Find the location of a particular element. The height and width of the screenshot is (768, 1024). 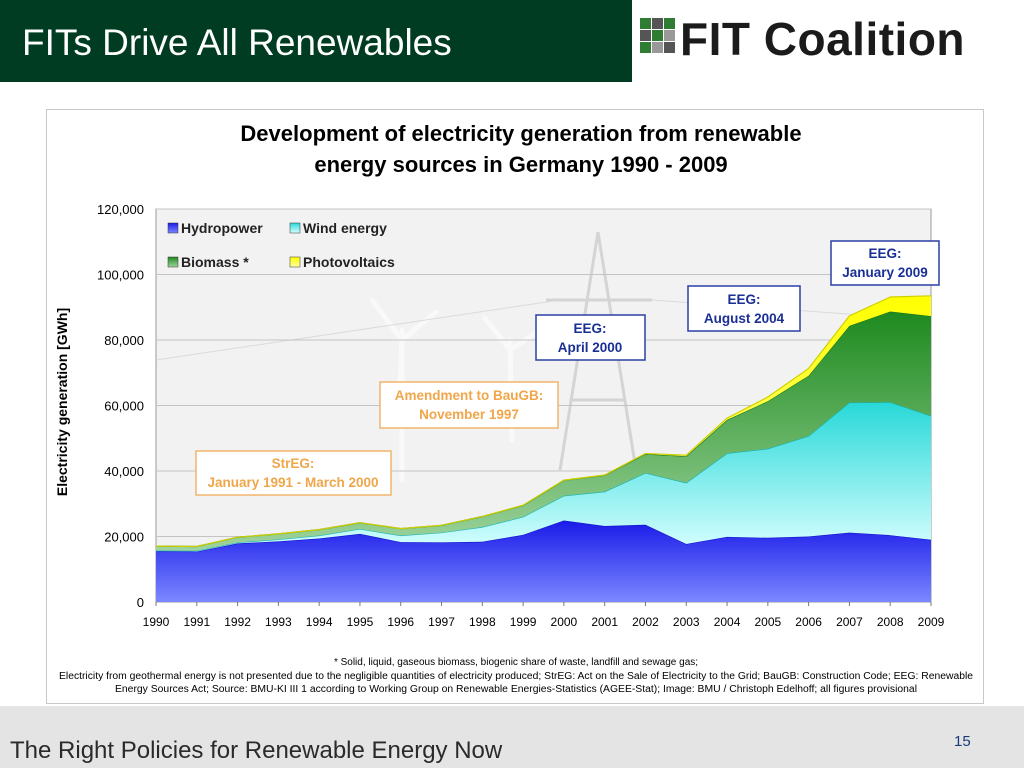

annotation-streg-box is located at coordinates (293, 473).